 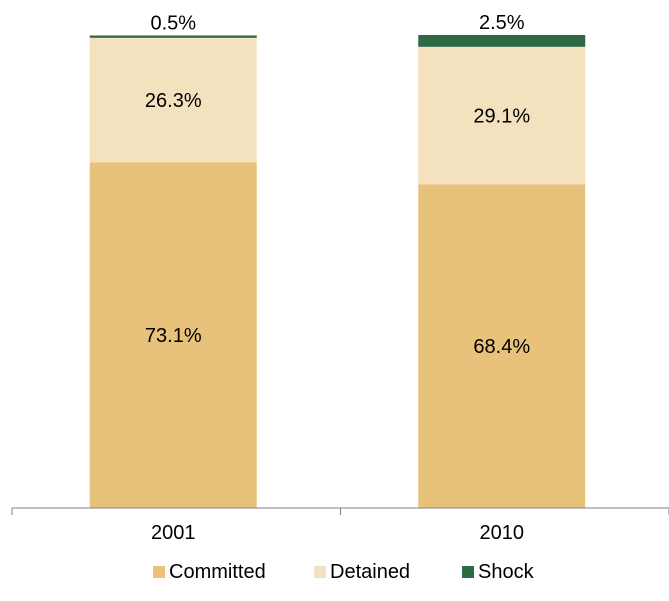 I want to click on x-axis: 2001 2010, so click(x=340, y=525).